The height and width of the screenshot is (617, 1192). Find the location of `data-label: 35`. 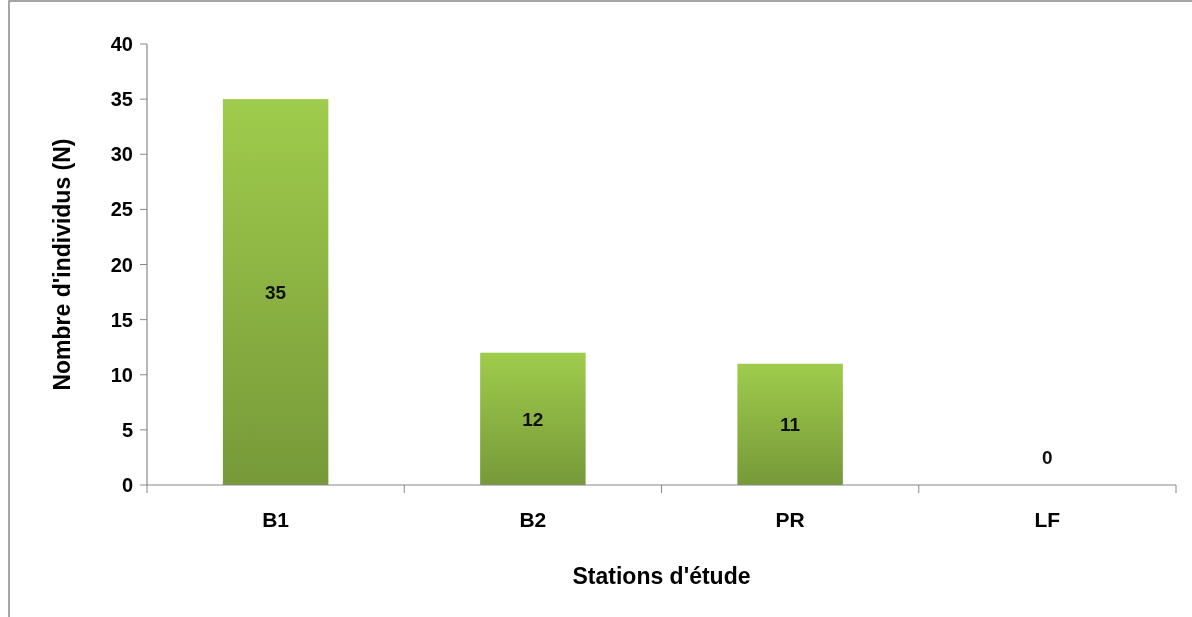

data-label: 35 is located at coordinates (276, 292).